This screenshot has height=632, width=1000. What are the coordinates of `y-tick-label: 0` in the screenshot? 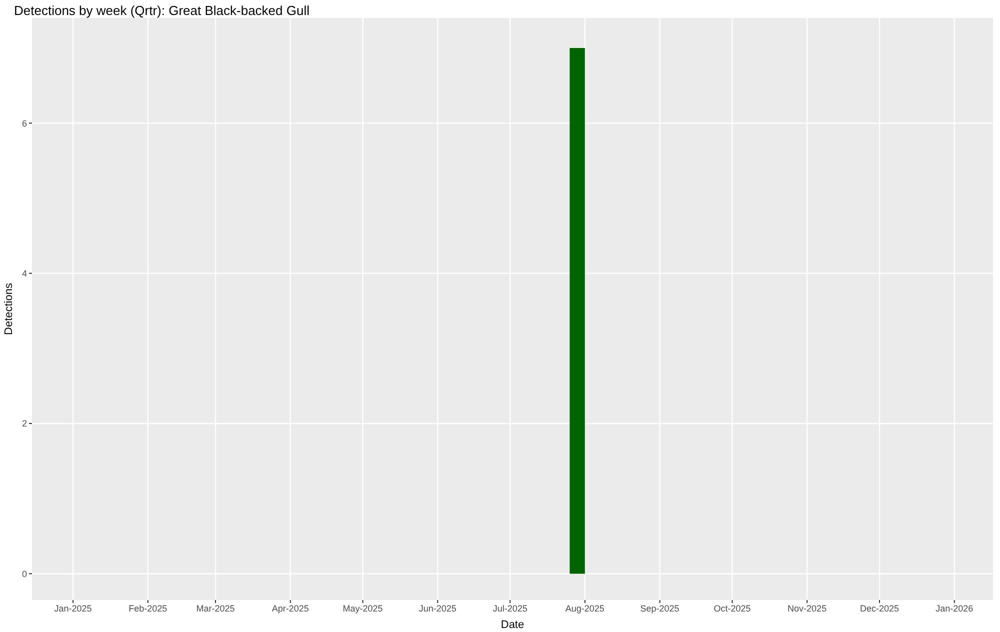 It's located at (24, 573).